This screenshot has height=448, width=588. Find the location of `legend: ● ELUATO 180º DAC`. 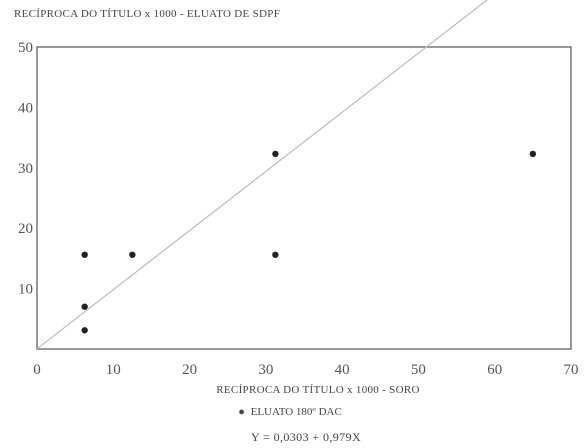

legend: ● ELUATO 180º DAC is located at coordinates (290, 412).